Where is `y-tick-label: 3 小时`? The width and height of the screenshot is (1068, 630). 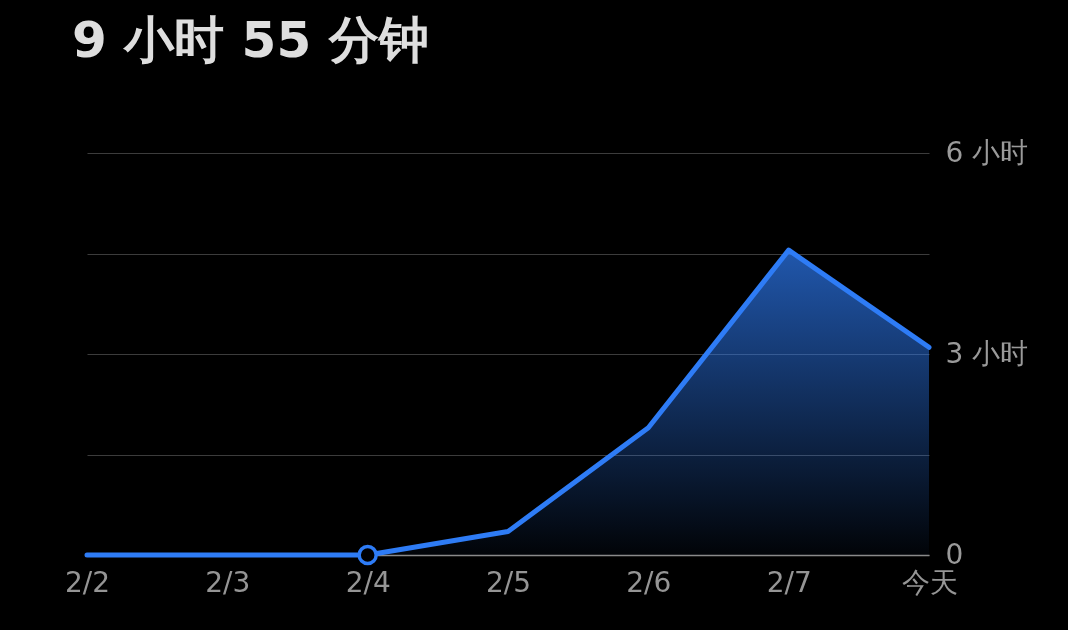 y-tick-label: 3 小时 is located at coordinates (987, 353).